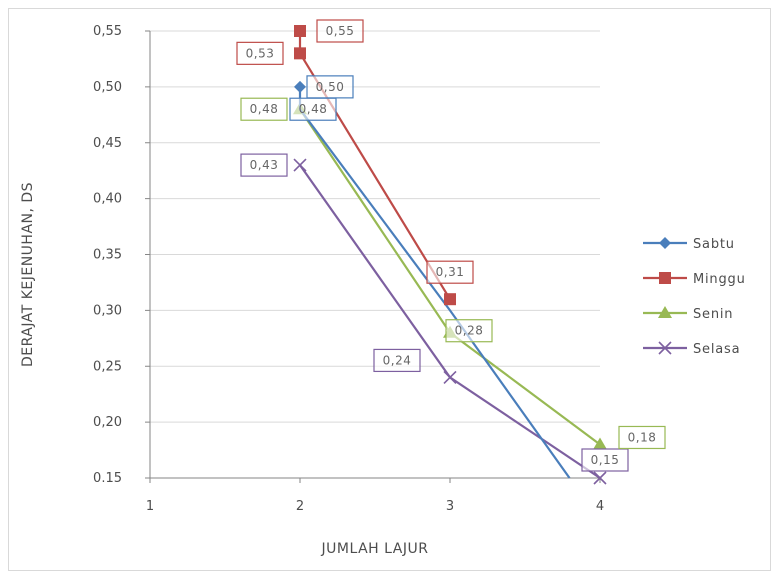 This screenshot has height=577, width=777. I want to click on legend-label-minggu: Minggu, so click(719, 279).